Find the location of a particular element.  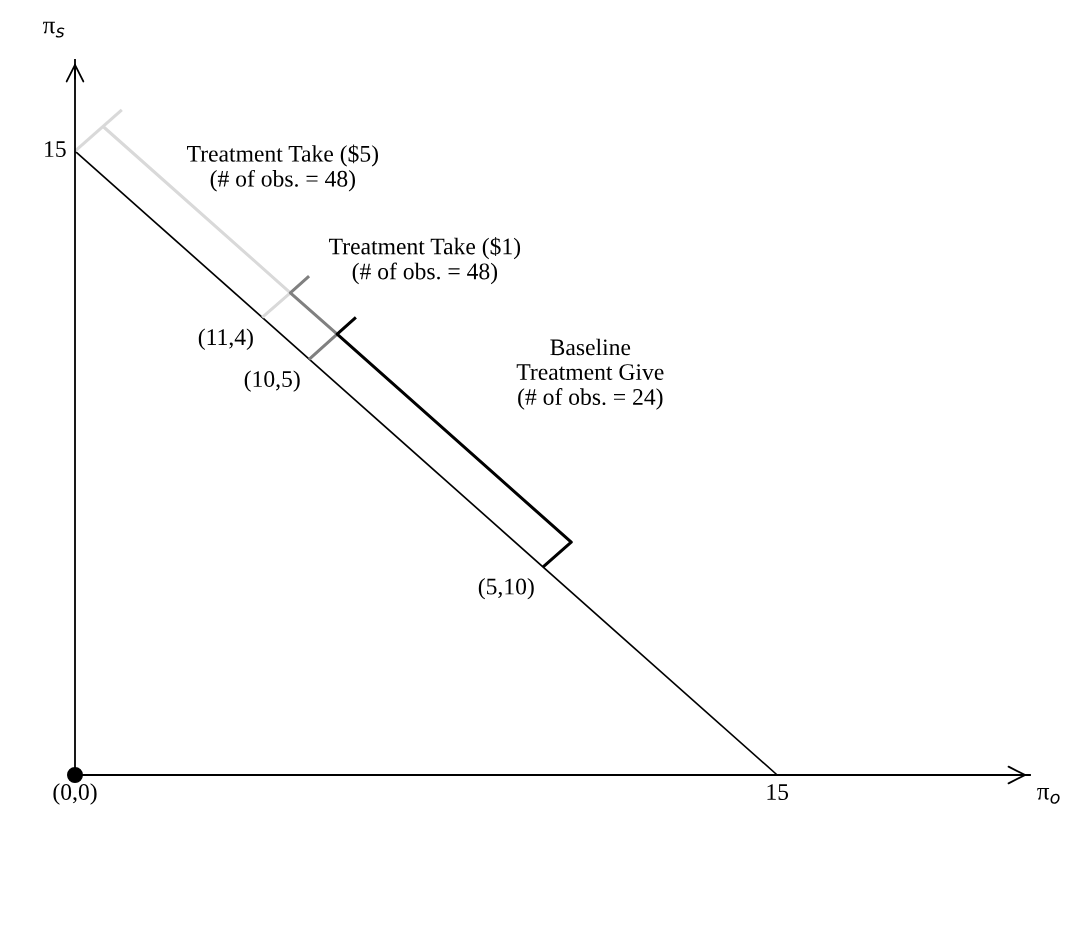

annotation: (10,5) is located at coordinates (272, 381).